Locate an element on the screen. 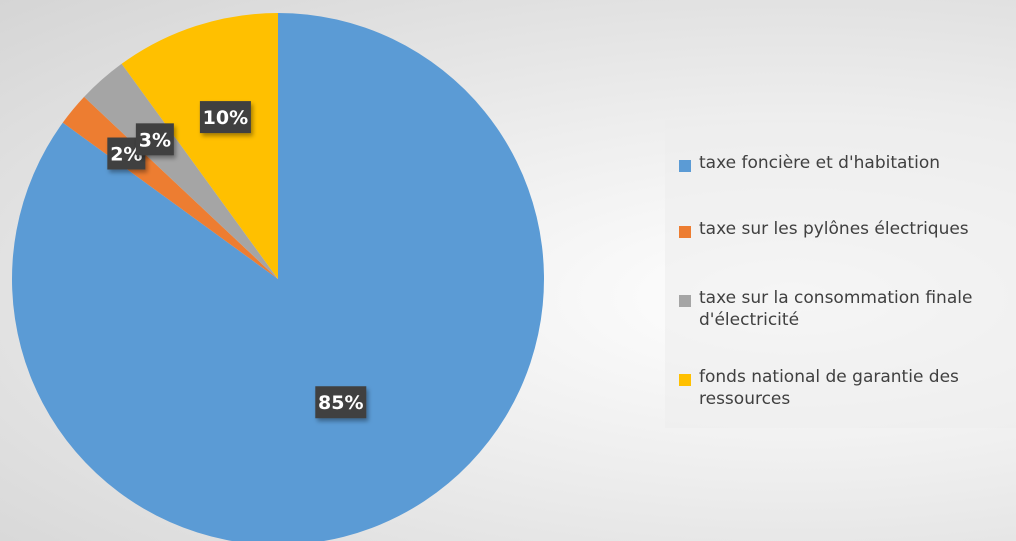  legend-label: taxe sur les pylônes électriques is located at coordinates (834, 229).